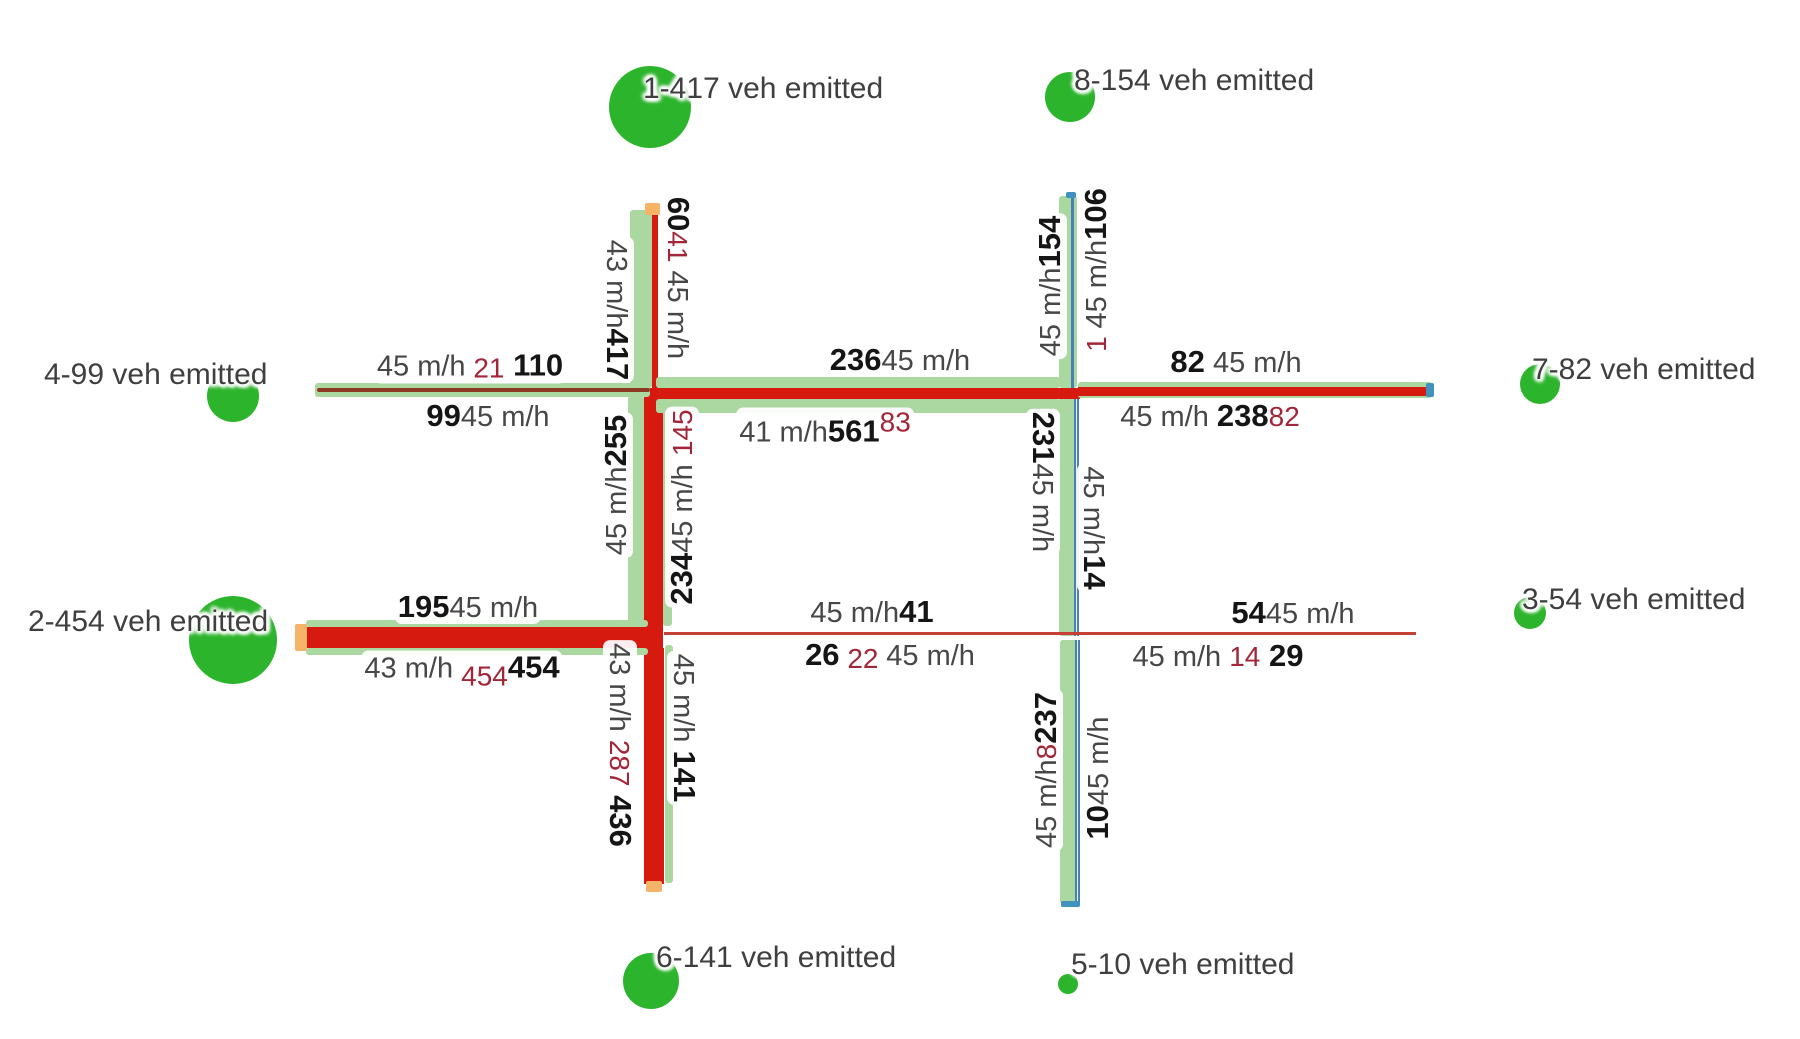 Image resolution: width=1800 pixels, height=1039 pixels. What do you see at coordinates (776, 957) in the screenshot?
I see `emitter-label-6: 6-141 veh emitted` at bounding box center [776, 957].